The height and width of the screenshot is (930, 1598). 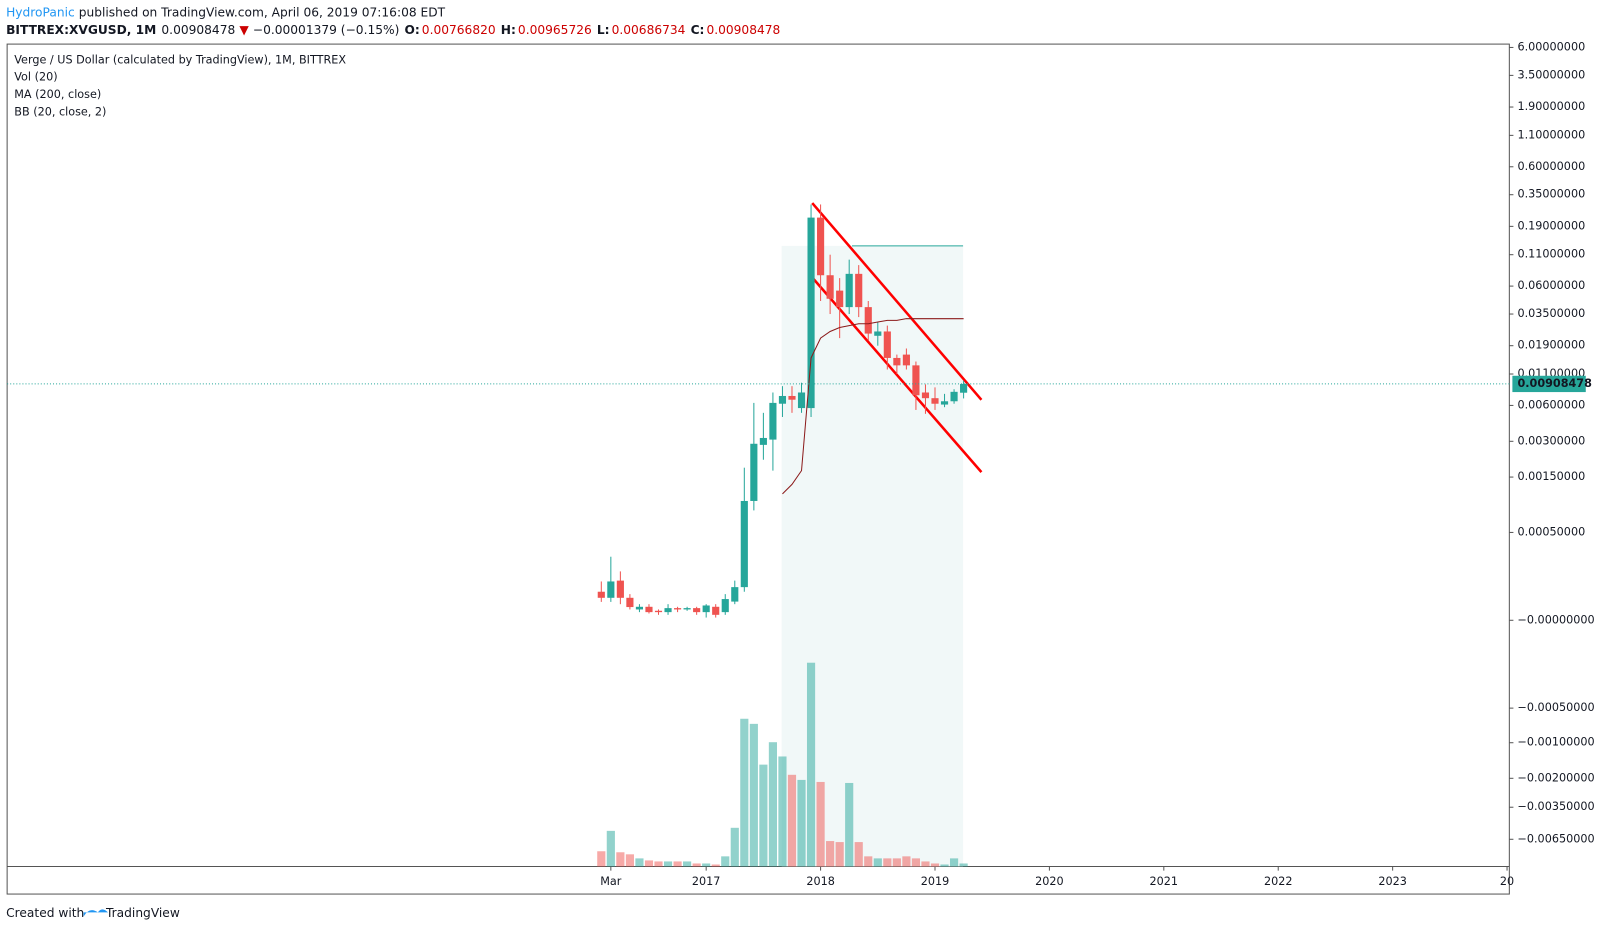 I want to click on y-tick-label: 0.11000000, so click(x=1551, y=254).